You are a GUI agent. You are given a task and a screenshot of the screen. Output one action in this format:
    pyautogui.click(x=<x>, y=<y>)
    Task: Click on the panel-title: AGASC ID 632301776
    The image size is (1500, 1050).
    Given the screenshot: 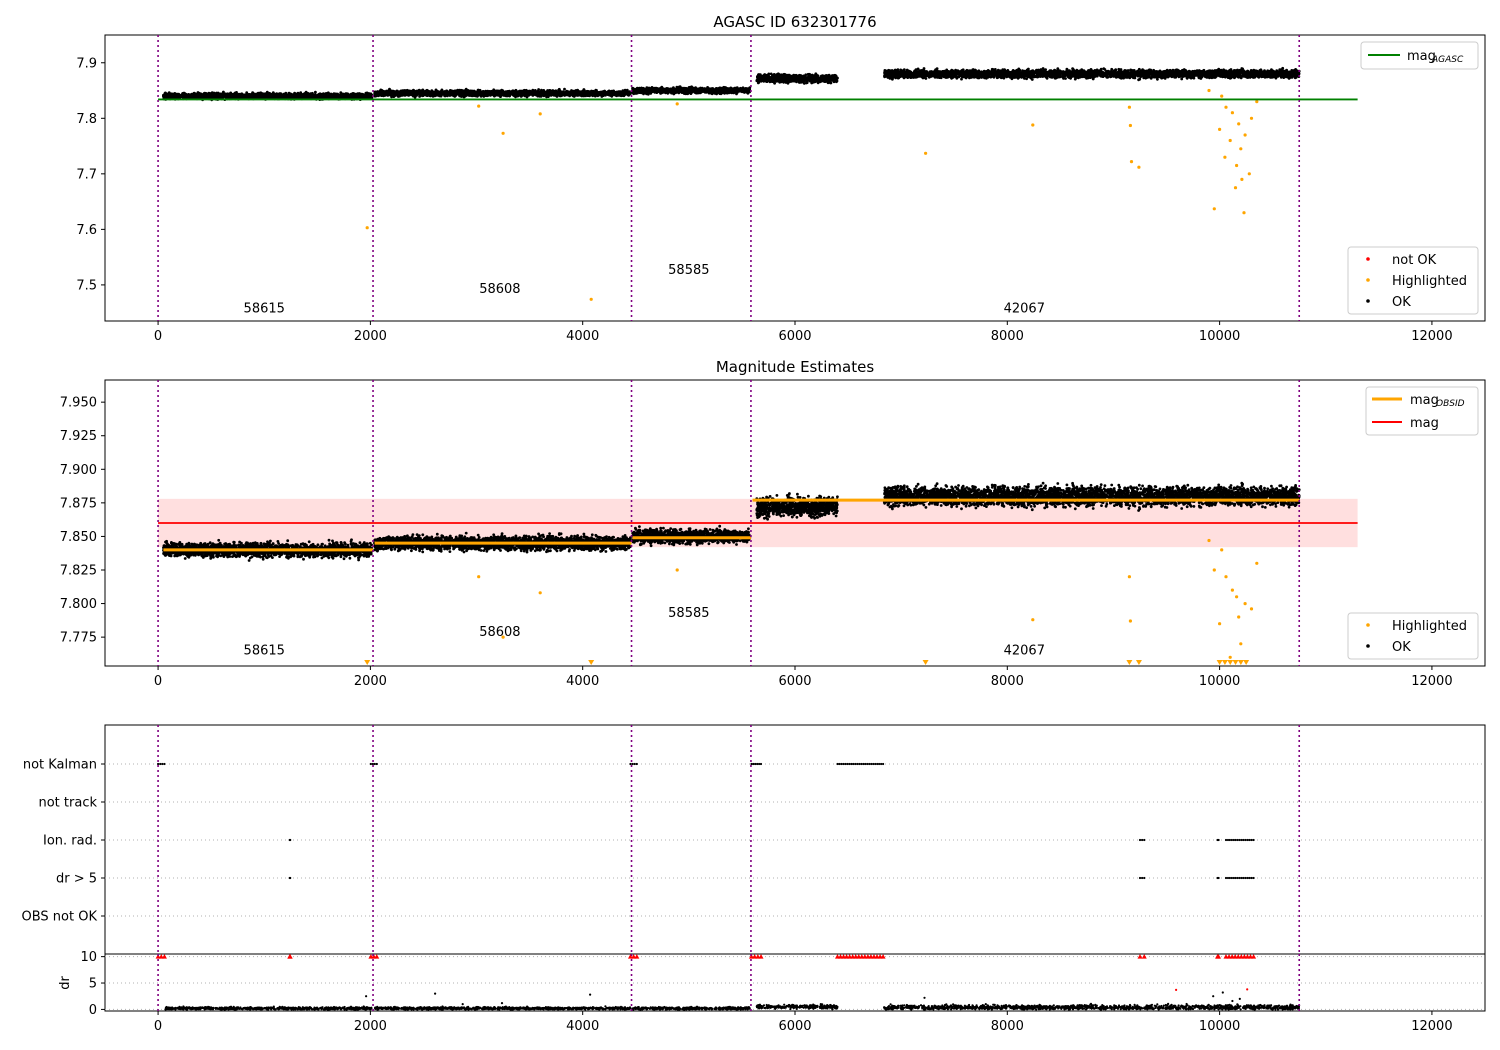 What is the action you would take?
    pyautogui.click(x=794, y=22)
    